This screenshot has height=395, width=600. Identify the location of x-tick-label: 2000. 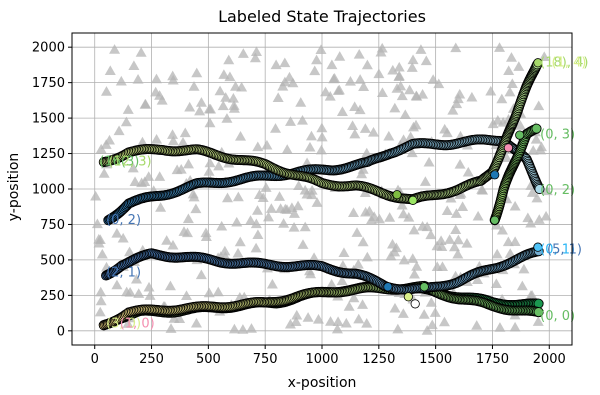
(549, 359).